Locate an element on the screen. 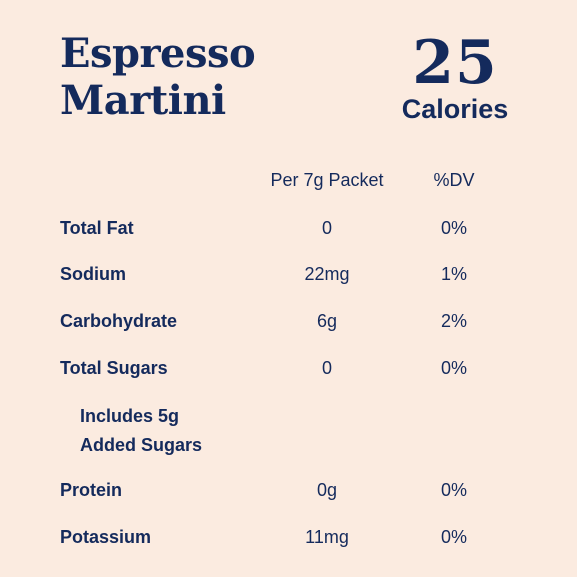 Image resolution: width=577 pixels, height=577 pixels. product-title: Espresso Martini is located at coordinates (158, 77).